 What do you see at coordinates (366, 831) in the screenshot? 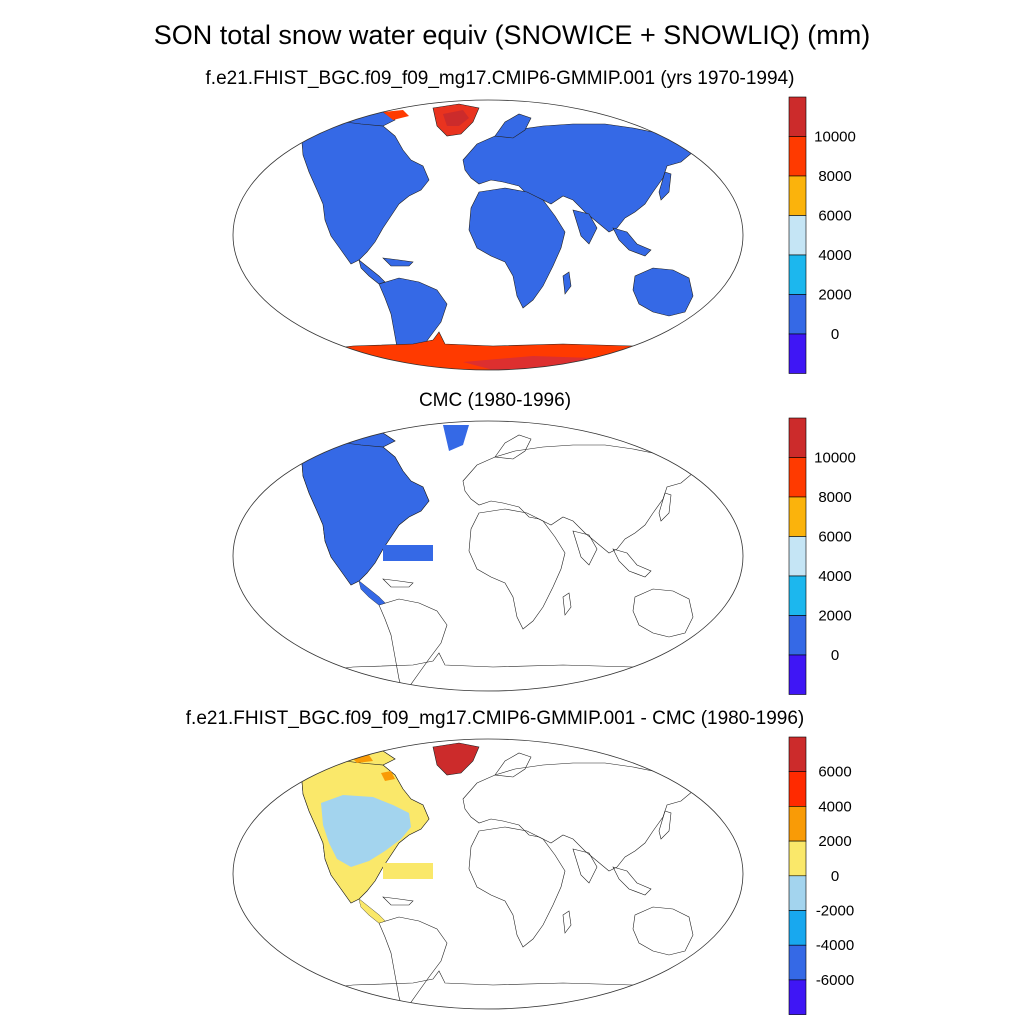
I see `diff-negative-fill` at bounding box center [366, 831].